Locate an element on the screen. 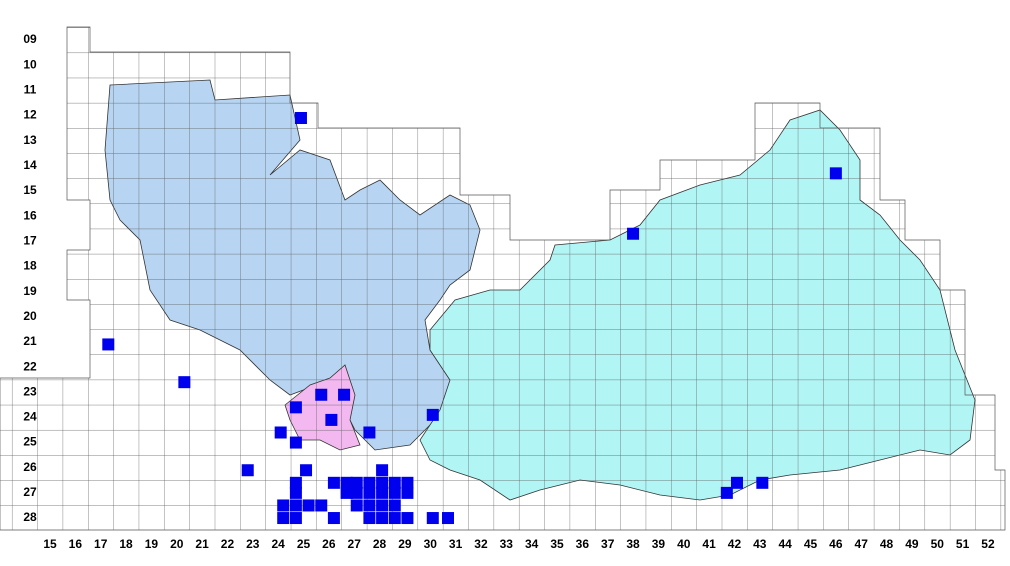 This screenshot has height=566, width=1010. column-label: 45 is located at coordinates (811, 544).